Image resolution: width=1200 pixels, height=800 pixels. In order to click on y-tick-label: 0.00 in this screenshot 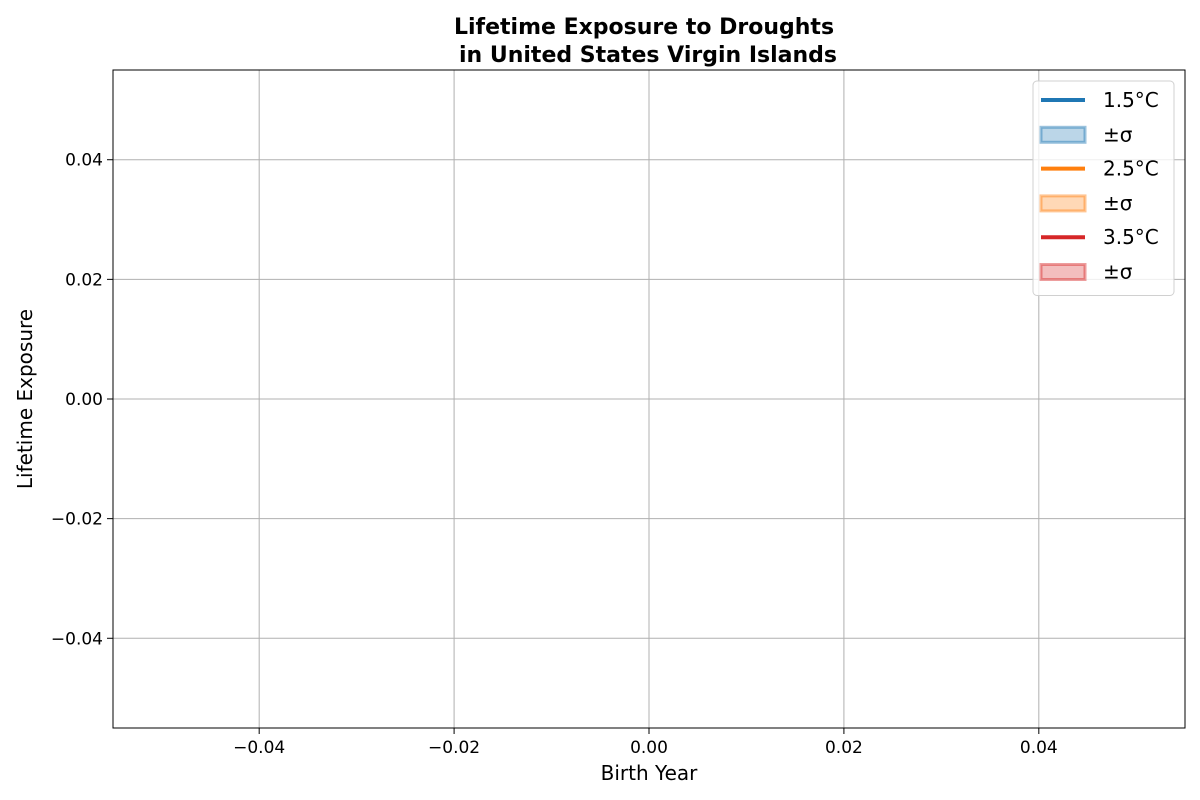, I will do `click(84, 400)`.